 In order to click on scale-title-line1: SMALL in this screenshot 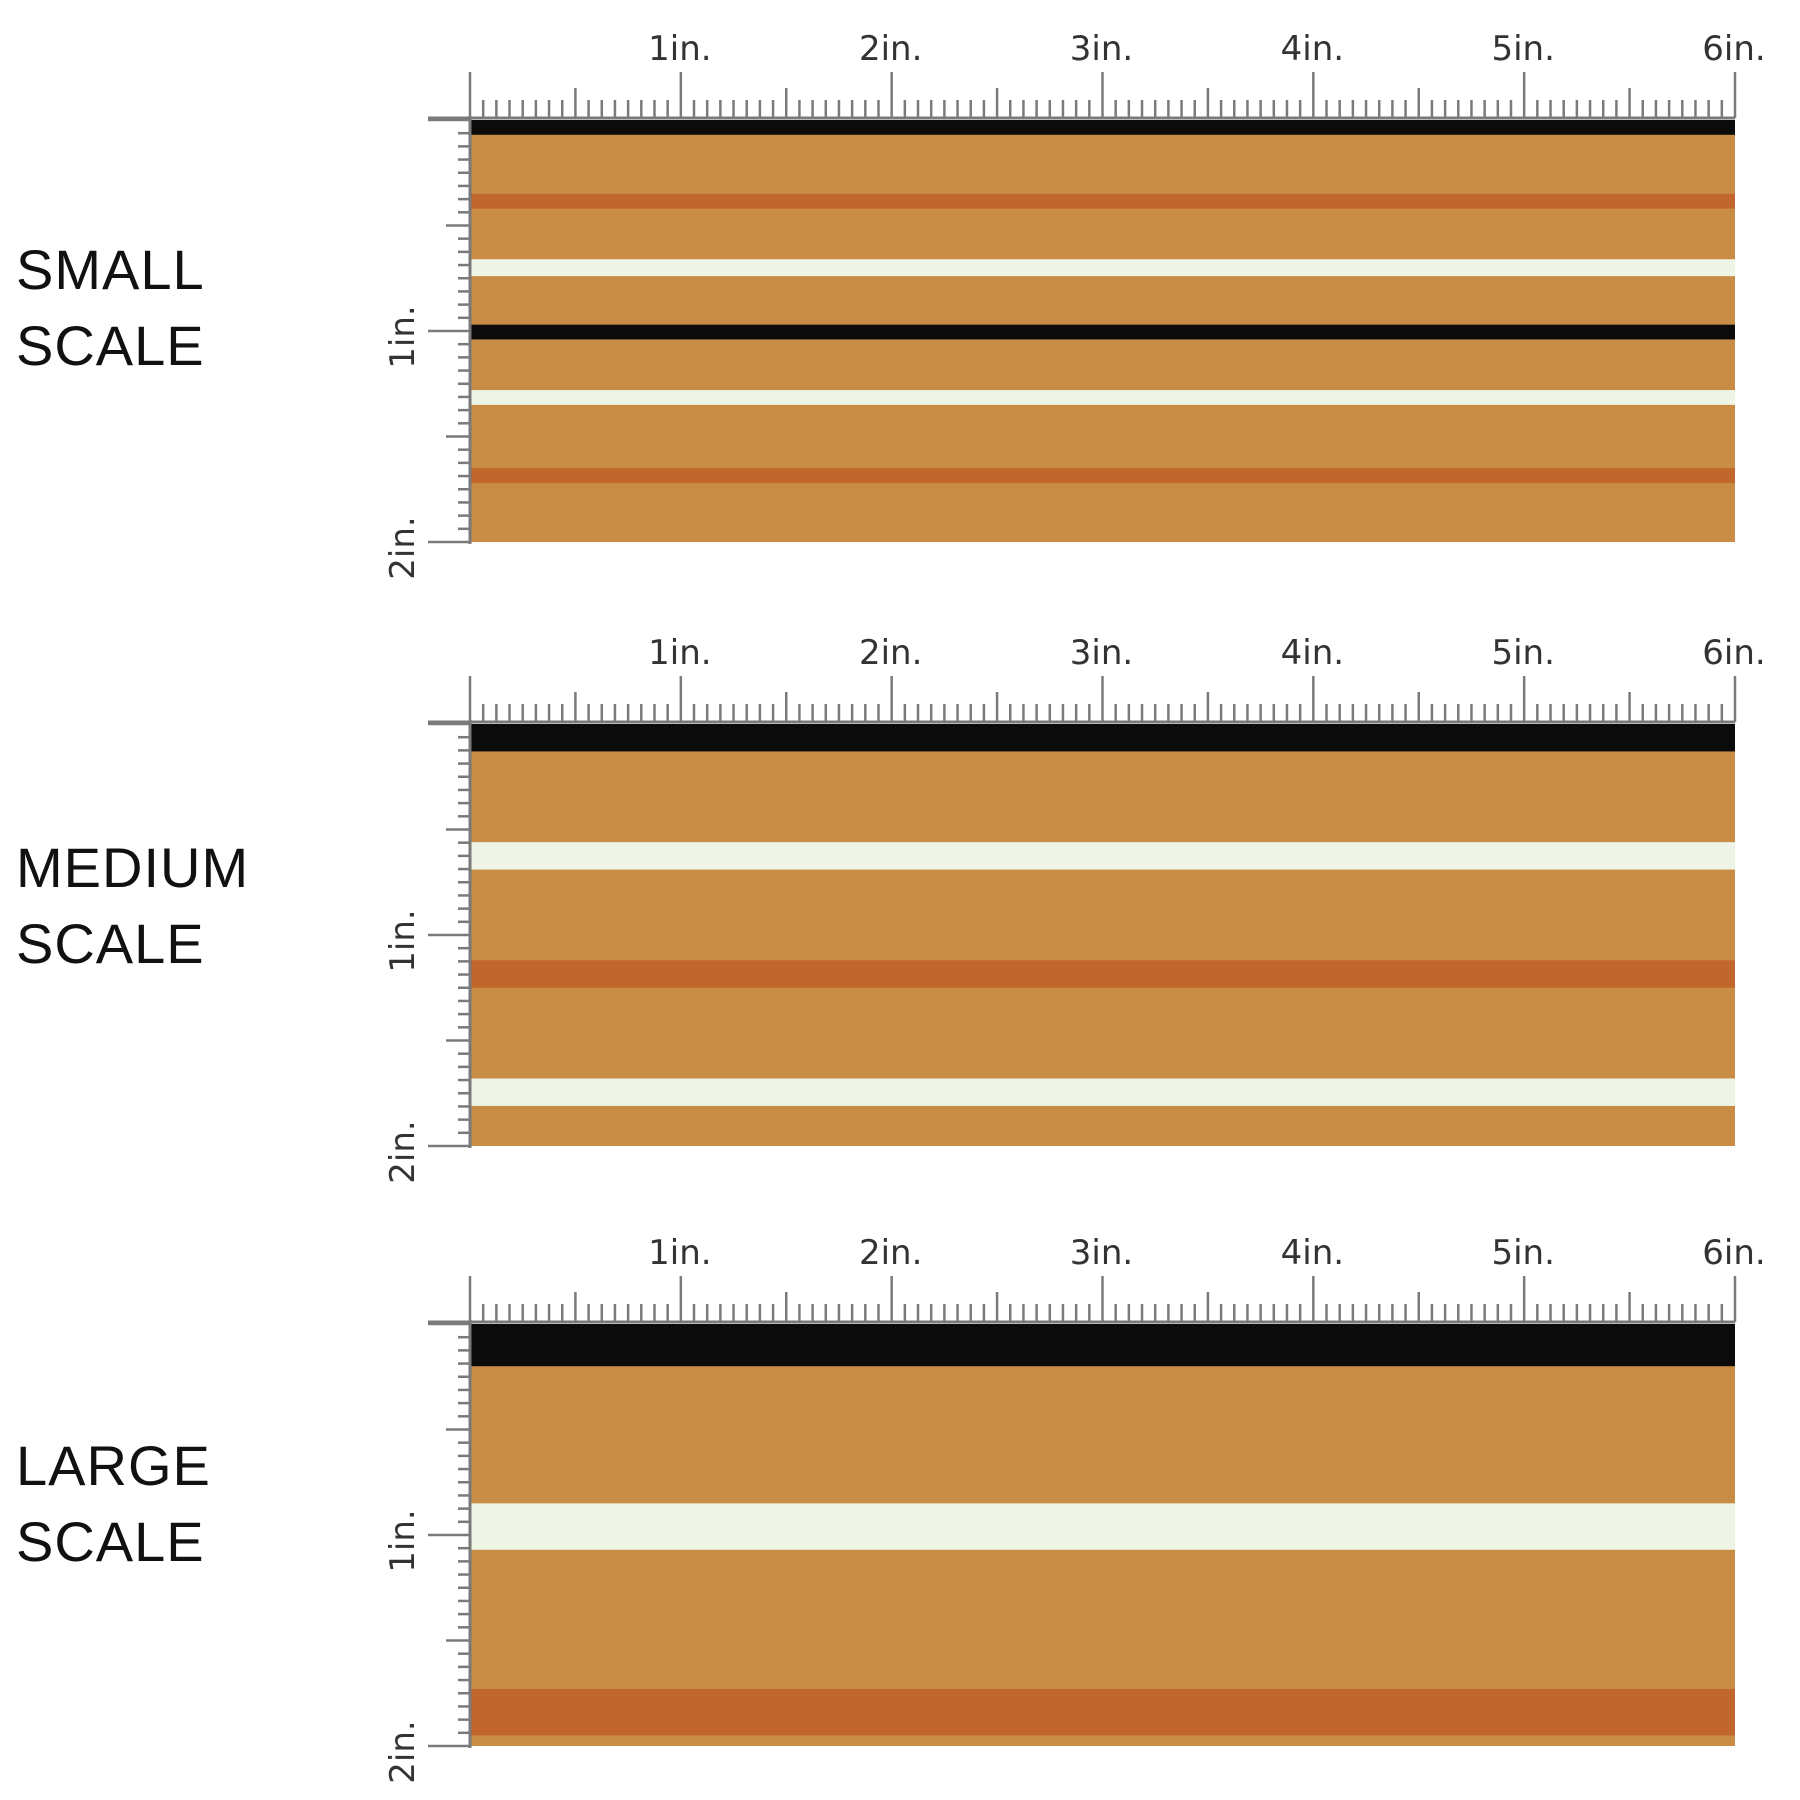, I will do `click(110, 269)`.